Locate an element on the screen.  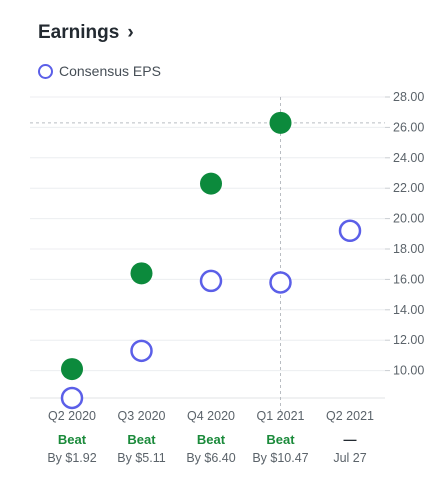
x-tick-label: Q3 2020 is located at coordinates (142, 416).